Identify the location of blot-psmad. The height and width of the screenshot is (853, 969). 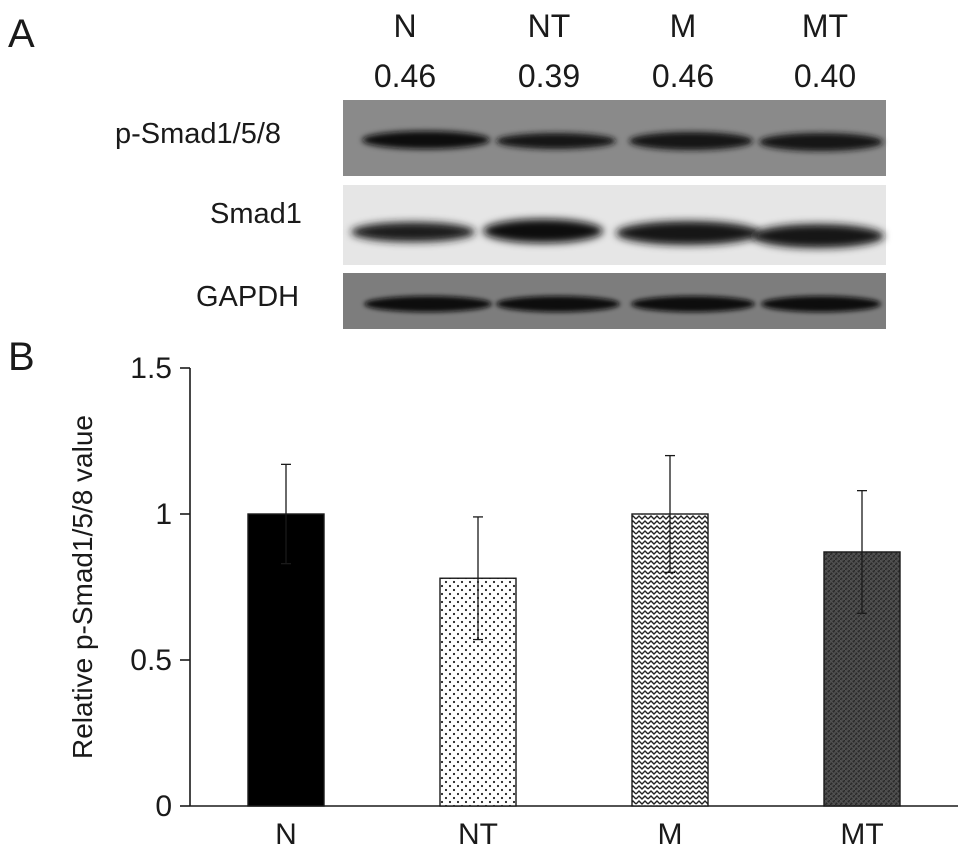
(614, 138).